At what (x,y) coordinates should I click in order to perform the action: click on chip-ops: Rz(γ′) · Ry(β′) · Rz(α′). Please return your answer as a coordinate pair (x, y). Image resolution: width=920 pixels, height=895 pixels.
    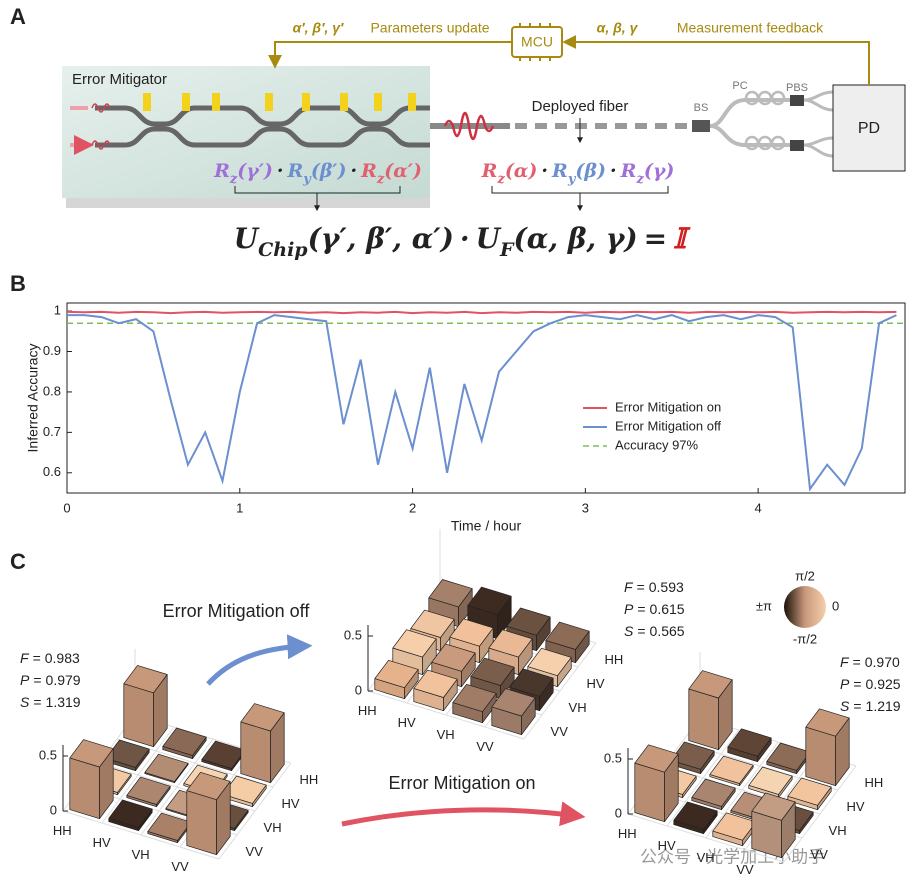
    Looking at the image, I should click on (317, 173).